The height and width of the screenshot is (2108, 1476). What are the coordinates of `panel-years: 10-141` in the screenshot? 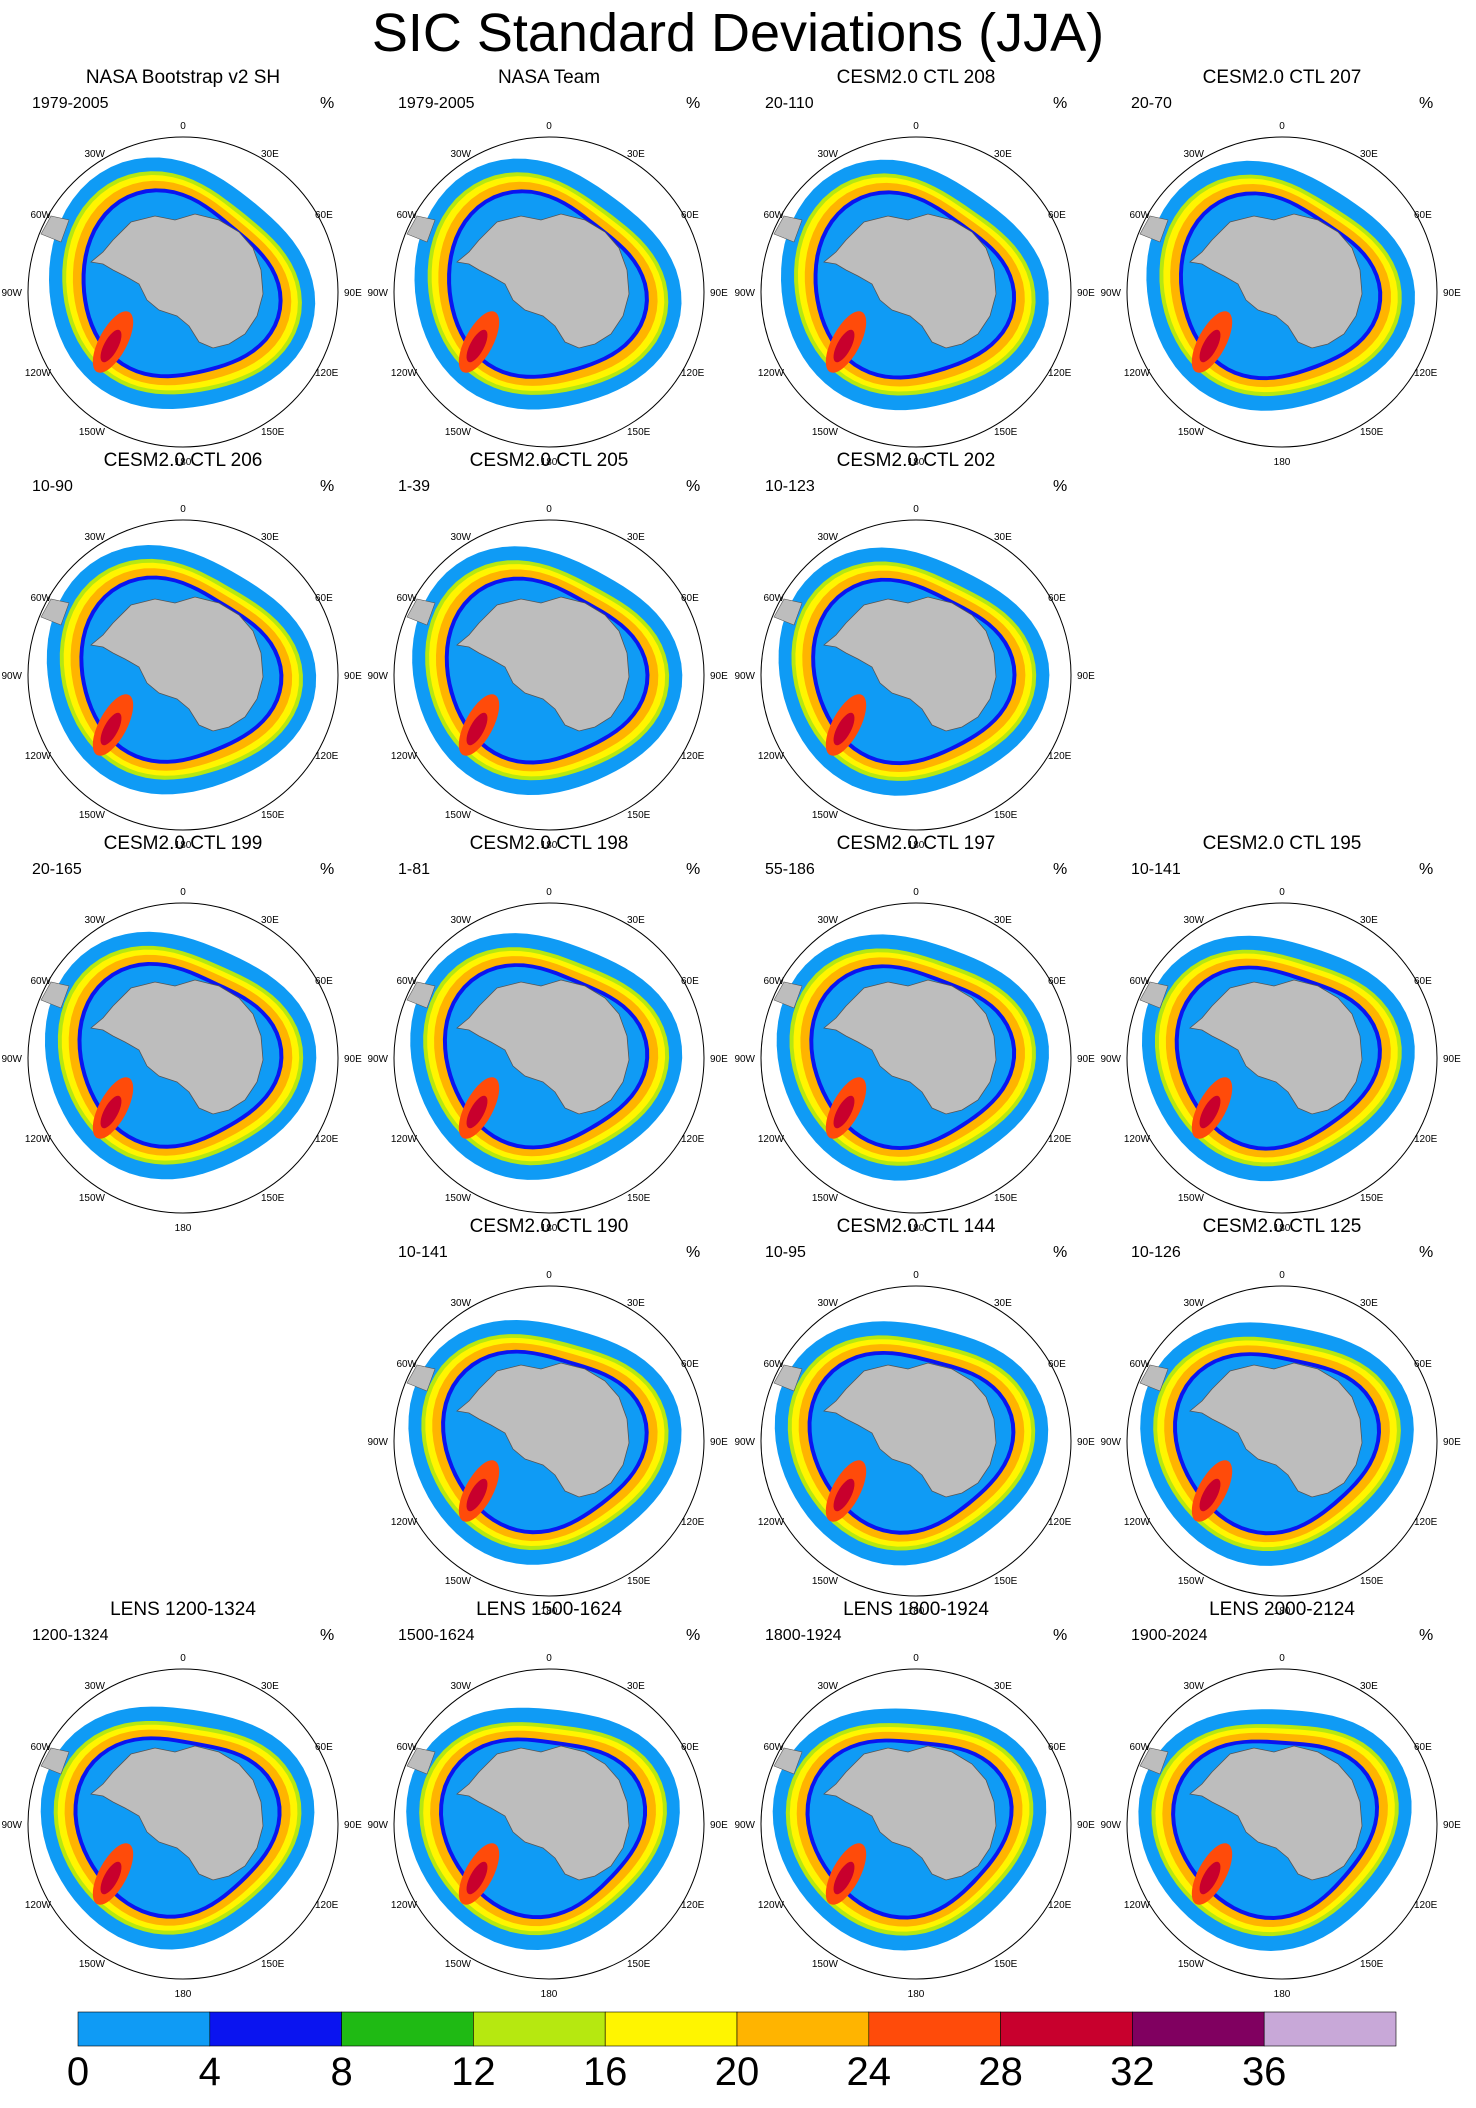 It's located at (423, 1252).